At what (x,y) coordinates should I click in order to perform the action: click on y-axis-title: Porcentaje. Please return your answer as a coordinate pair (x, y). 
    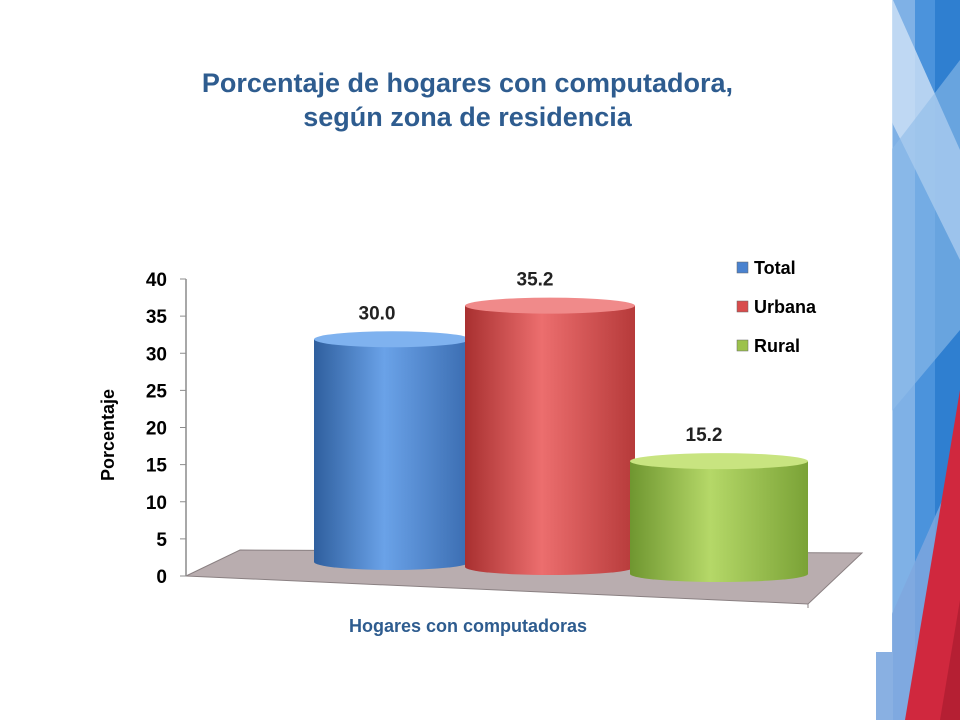
    Looking at the image, I should click on (108, 435).